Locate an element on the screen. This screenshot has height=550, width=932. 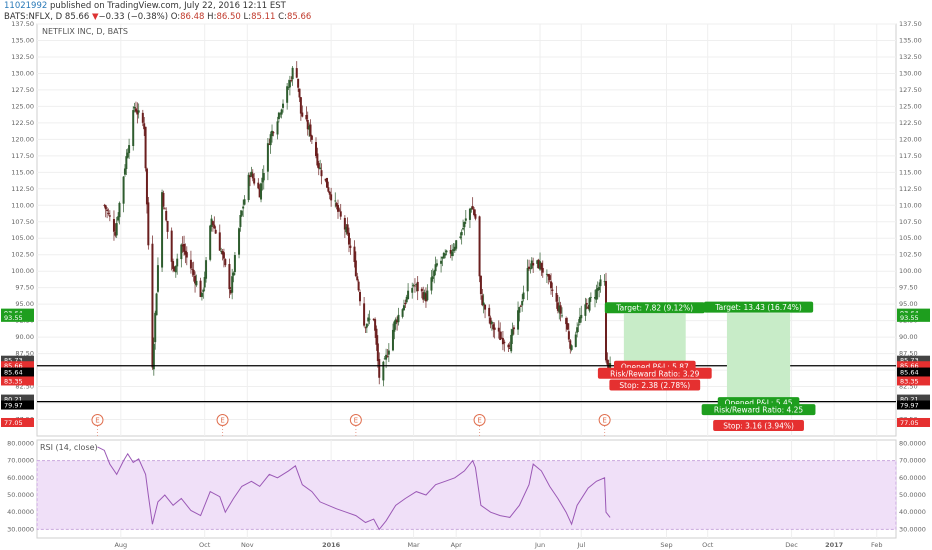
rsi-tick-right: 60.0000 is located at coordinates (912, 478).